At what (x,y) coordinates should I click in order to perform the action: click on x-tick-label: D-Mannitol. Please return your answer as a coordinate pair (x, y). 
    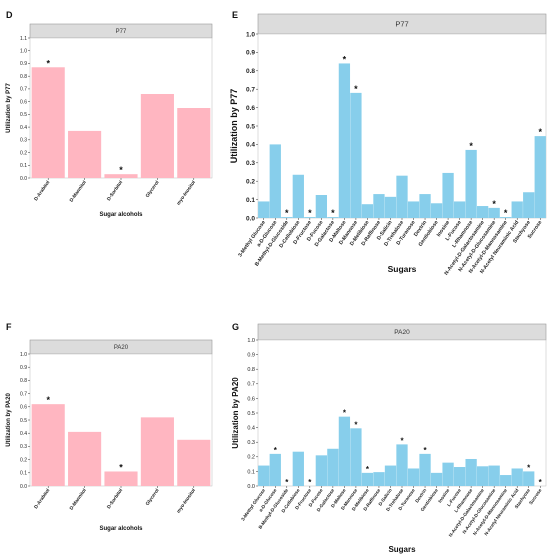
    Looking at the image, I should click on (78, 192).